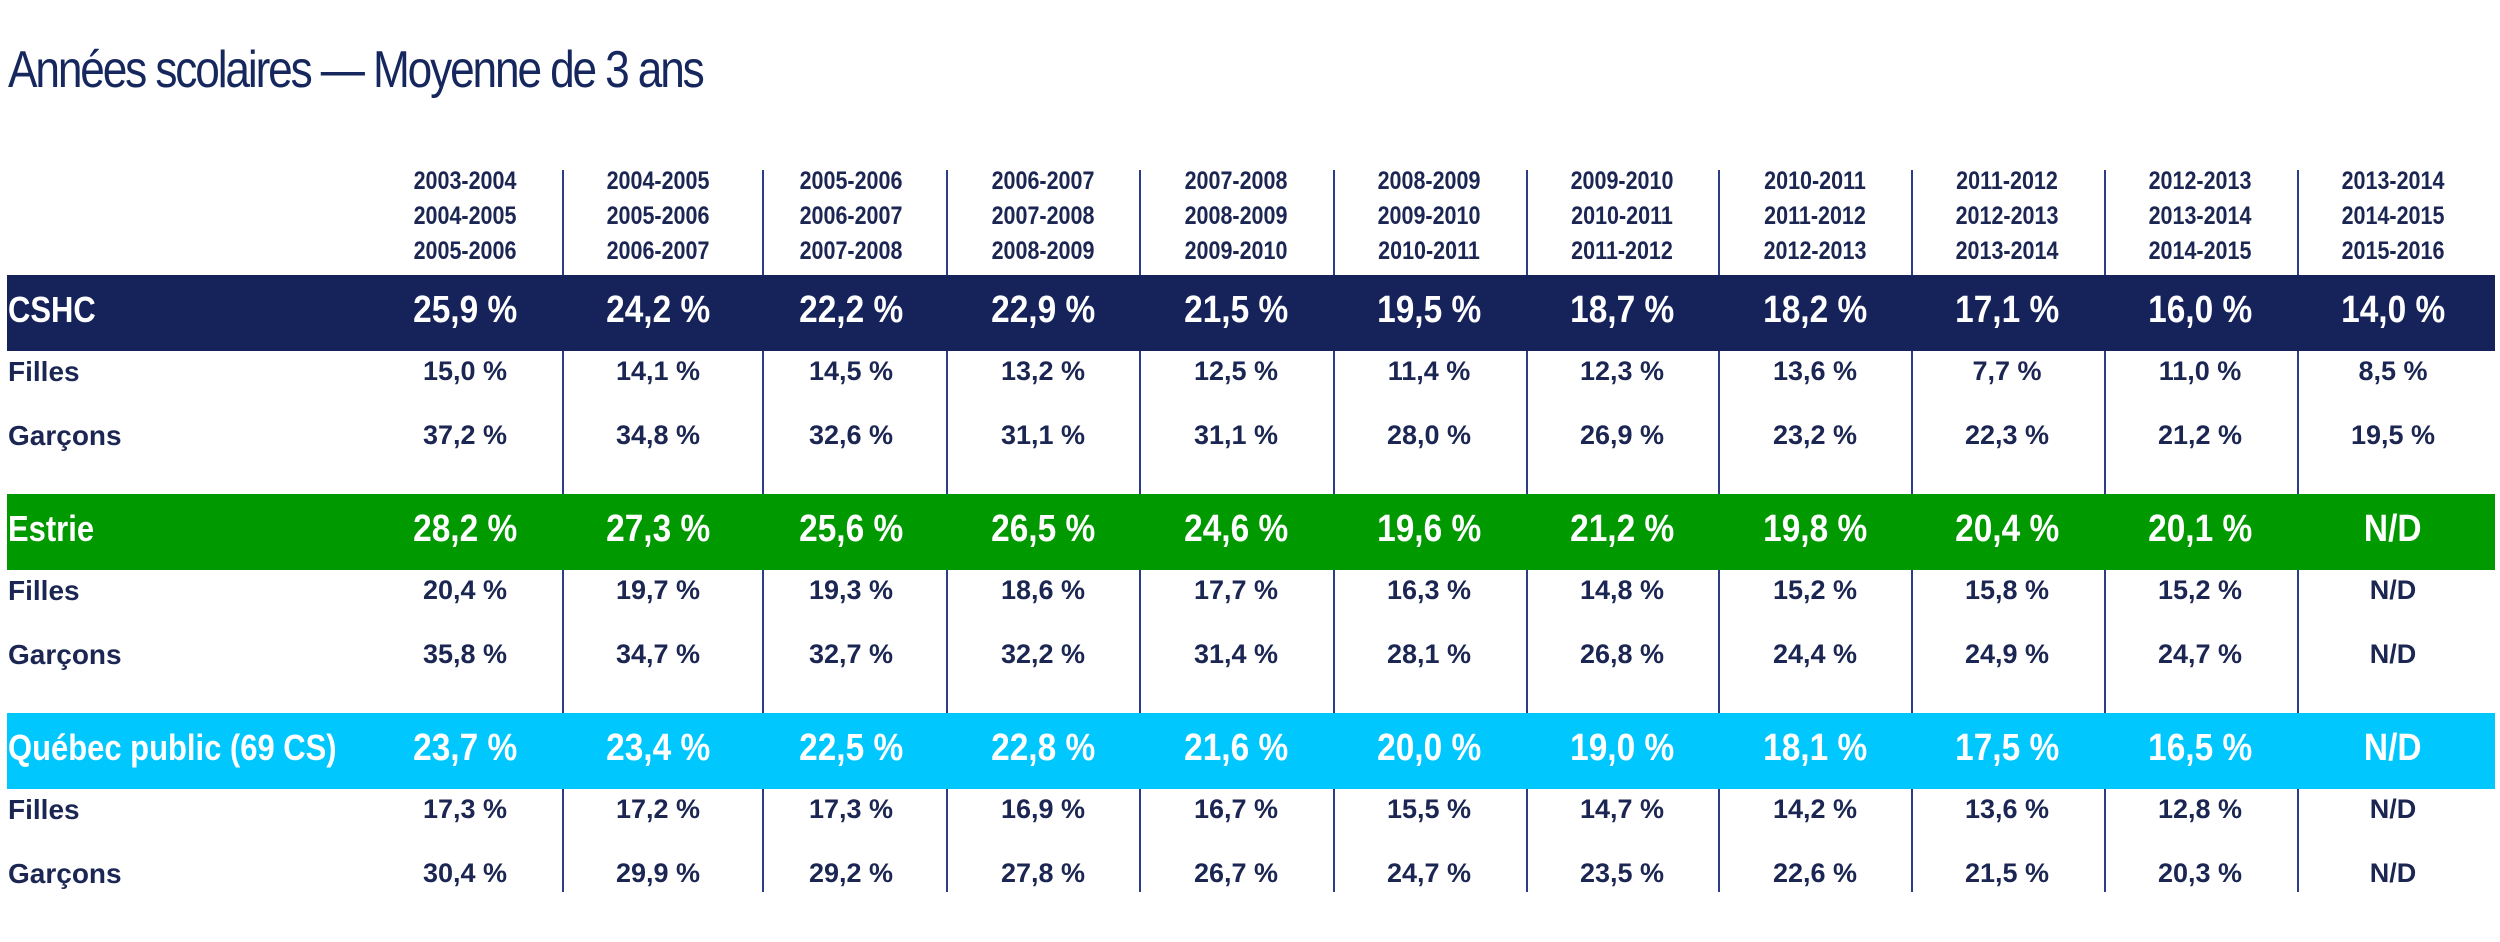 This screenshot has width=2500, height=942. I want to click on group-value: N/D, so click(2393, 529).